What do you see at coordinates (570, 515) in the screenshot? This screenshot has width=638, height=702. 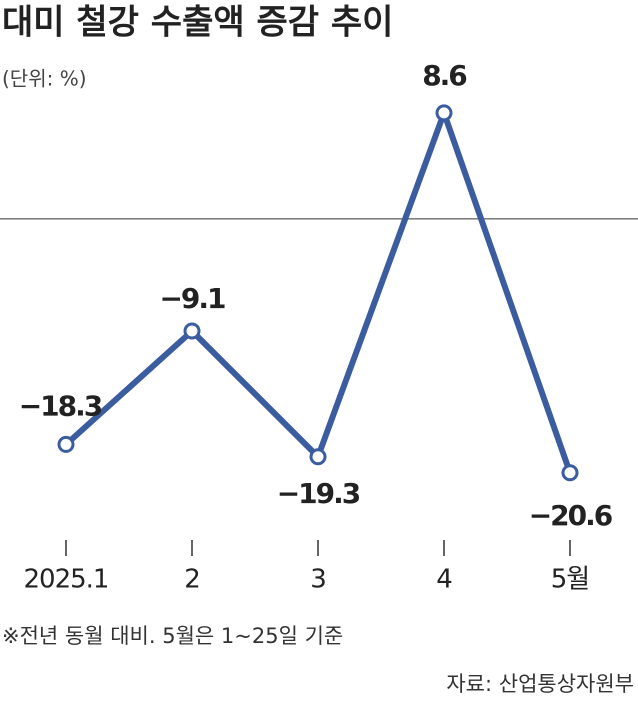 I see `value-label: −20.6` at bounding box center [570, 515].